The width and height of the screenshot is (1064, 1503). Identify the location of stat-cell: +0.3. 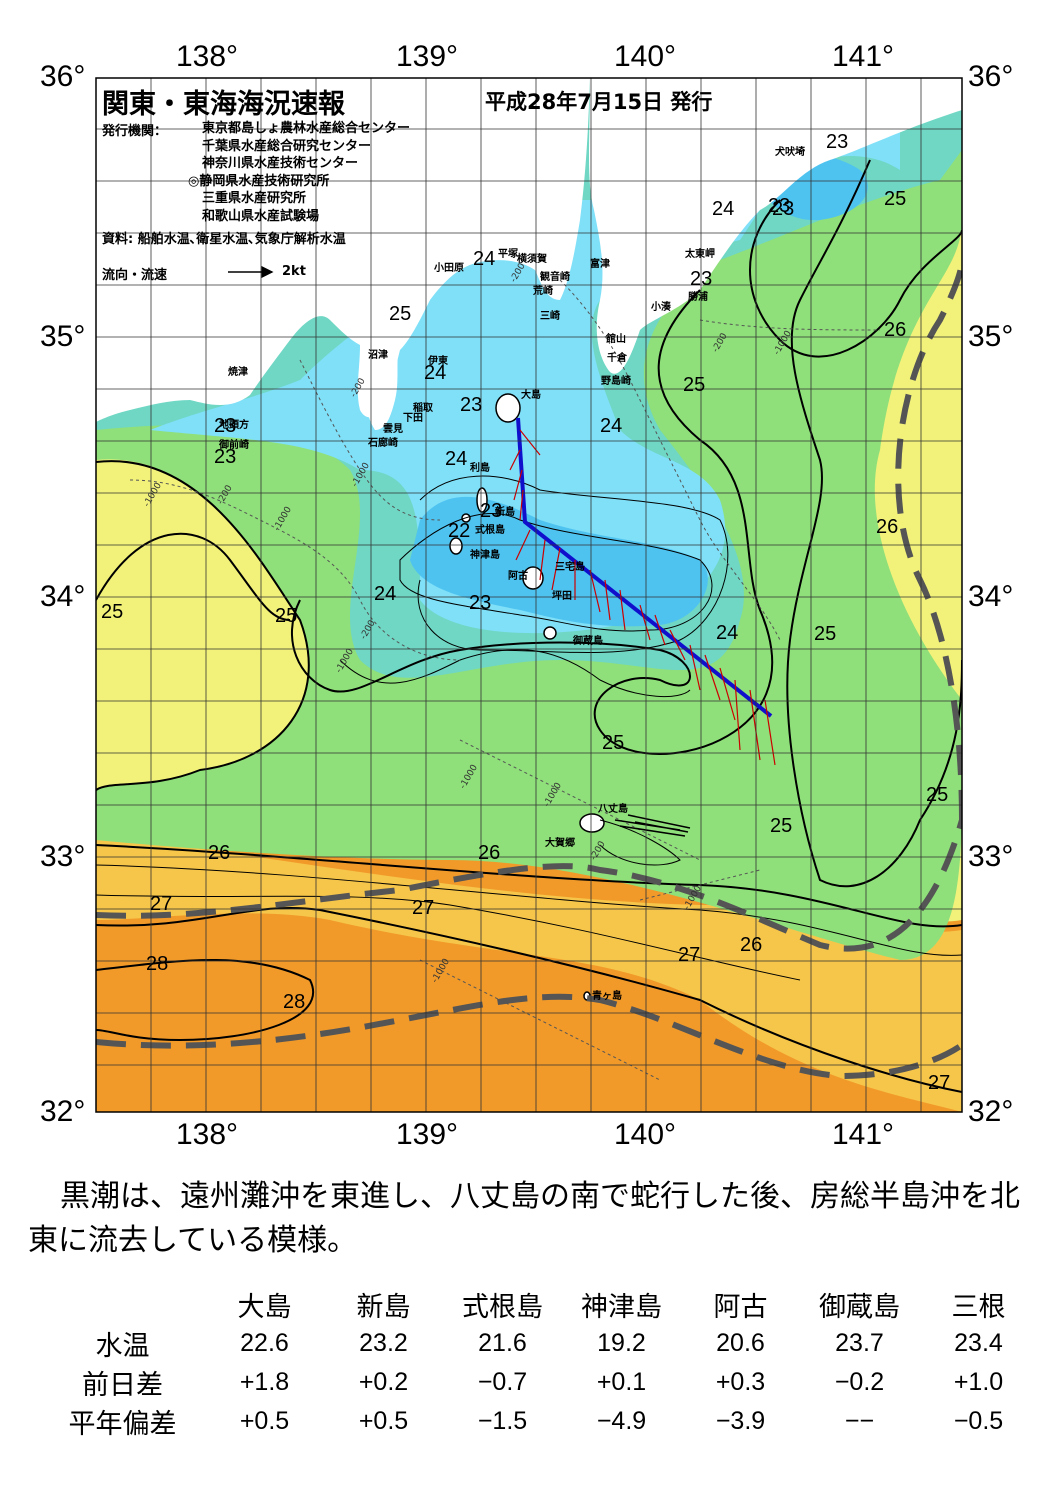
(740, 1382).